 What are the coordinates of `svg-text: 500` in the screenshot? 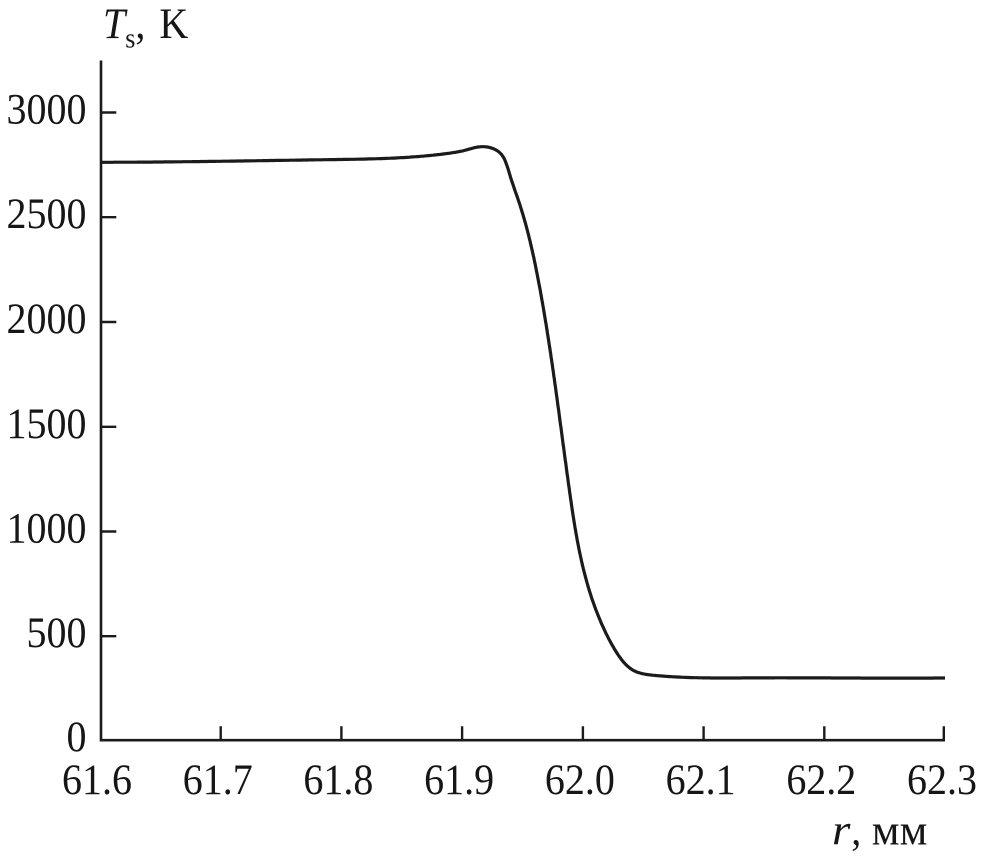 It's located at (57, 634).